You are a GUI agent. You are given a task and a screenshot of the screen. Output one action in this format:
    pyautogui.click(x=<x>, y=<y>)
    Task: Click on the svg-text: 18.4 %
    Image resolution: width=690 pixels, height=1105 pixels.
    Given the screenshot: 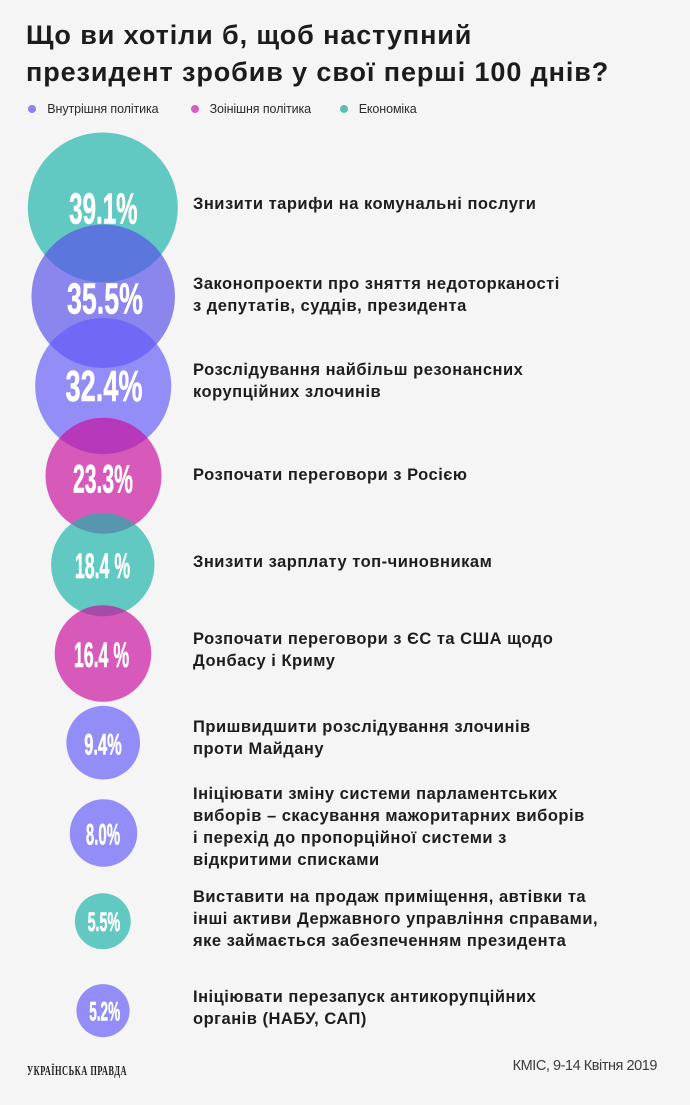 What is the action you would take?
    pyautogui.click(x=102, y=566)
    